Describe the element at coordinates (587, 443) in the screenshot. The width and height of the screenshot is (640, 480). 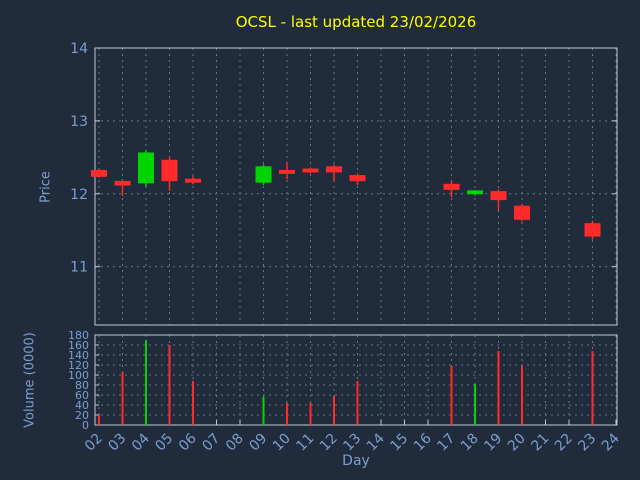
I see `x-tick-label: 23` at that location.